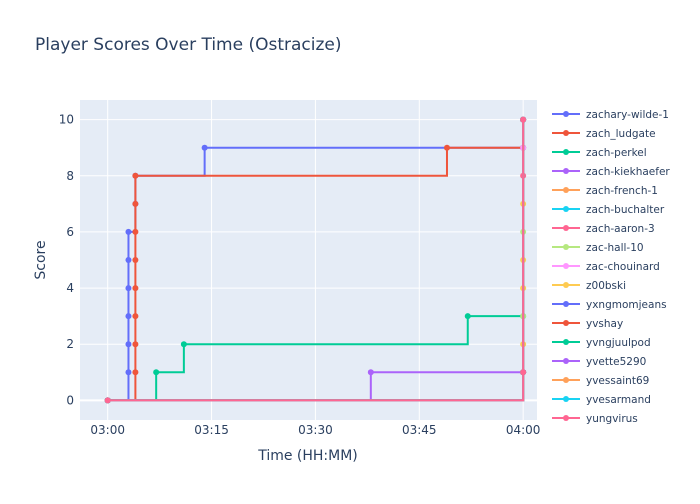  I want to click on legend-item: zachary-wilde-1, so click(610, 115).